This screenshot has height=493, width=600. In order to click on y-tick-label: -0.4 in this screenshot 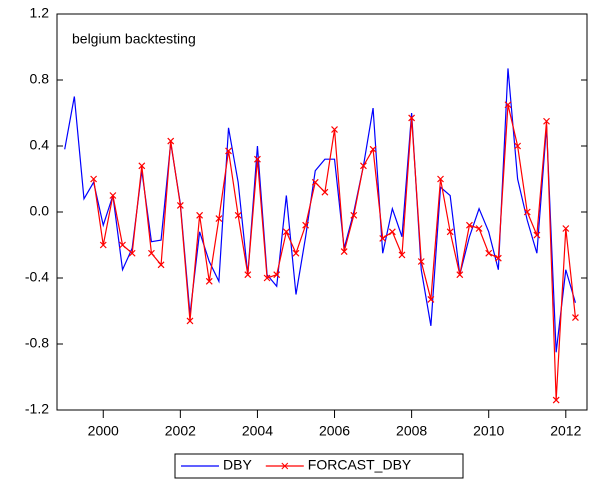, I will do `click(37, 277)`.